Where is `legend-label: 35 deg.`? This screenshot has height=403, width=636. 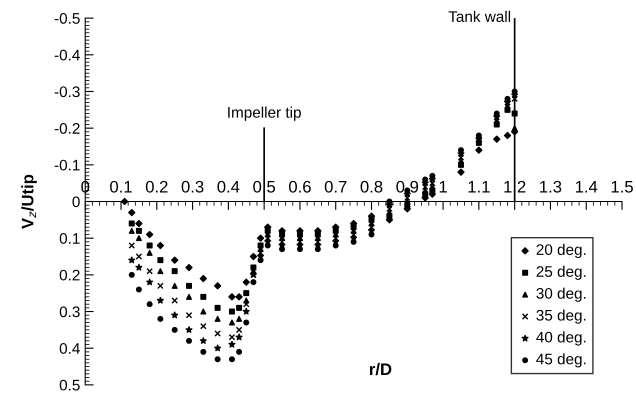
legend-label: 35 deg. is located at coordinates (561, 316).